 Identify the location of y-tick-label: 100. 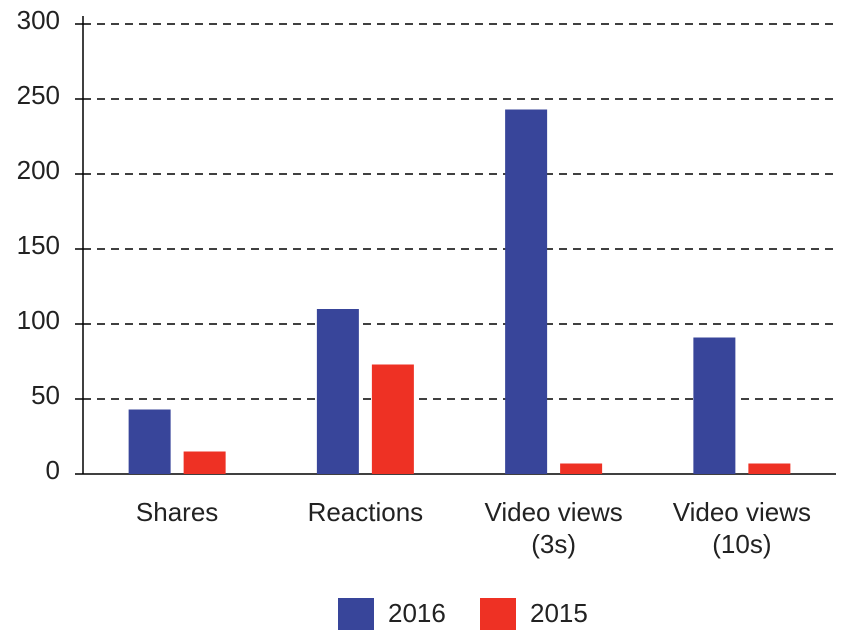
(38, 320).